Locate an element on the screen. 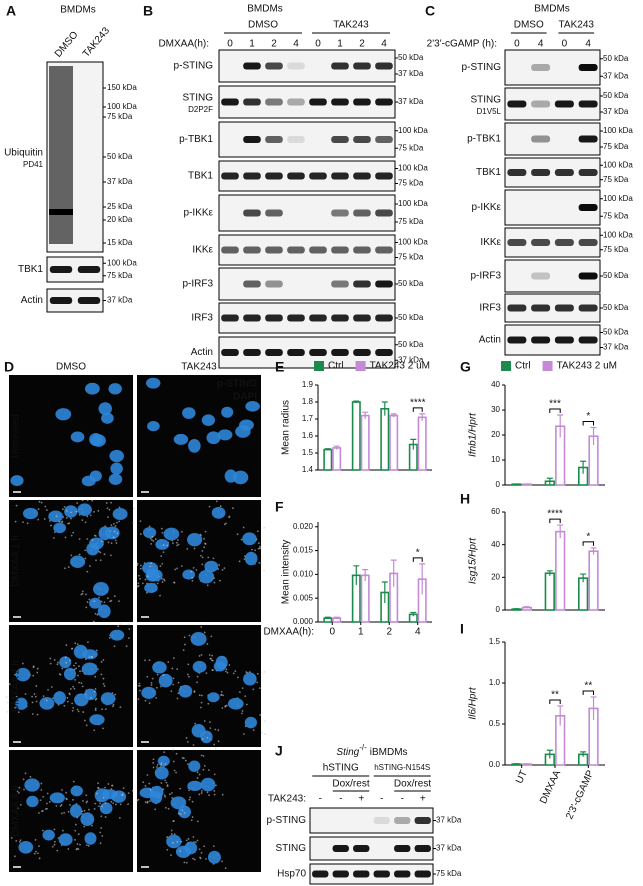 Image resolution: width=643 pixels, height=886 pixels. y-tick-label: 10 is located at coordinates (495, 459).